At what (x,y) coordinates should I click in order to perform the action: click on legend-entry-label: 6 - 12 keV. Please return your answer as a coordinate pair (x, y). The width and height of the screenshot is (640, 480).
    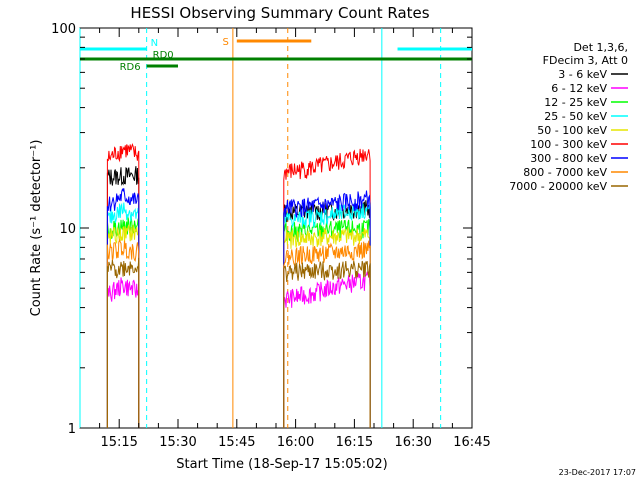
    Looking at the image, I should click on (579, 88).